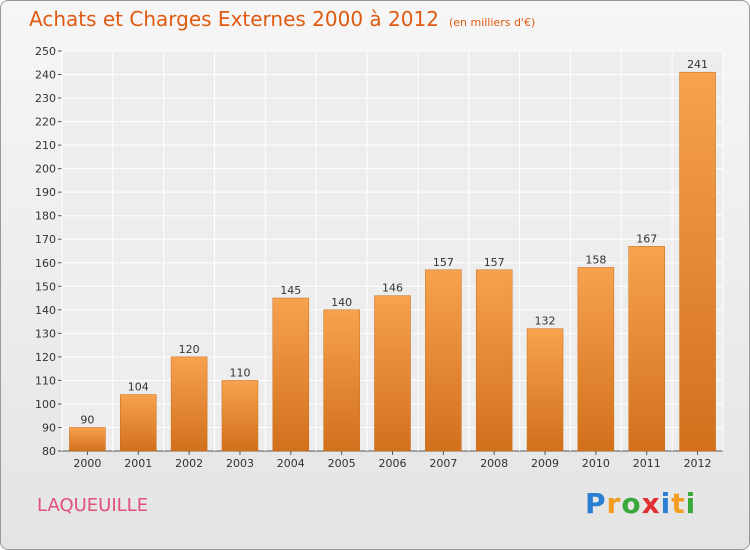  Describe the element at coordinates (87, 463) in the screenshot. I see `x-tick-label: 2000` at that location.